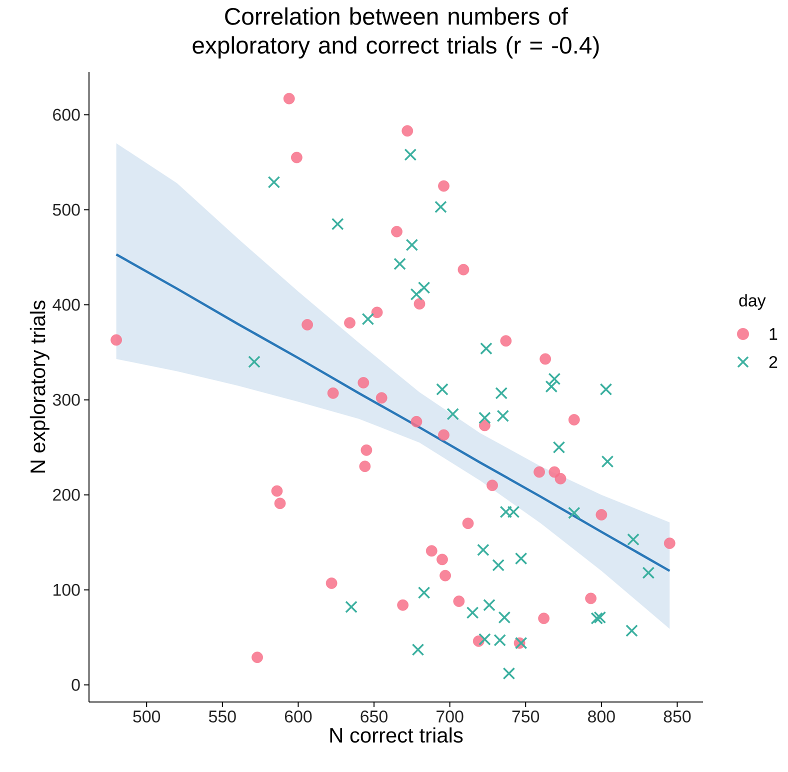  Describe the element at coordinates (396, 735) in the screenshot. I see `x-axis-title: N correct trials` at that location.